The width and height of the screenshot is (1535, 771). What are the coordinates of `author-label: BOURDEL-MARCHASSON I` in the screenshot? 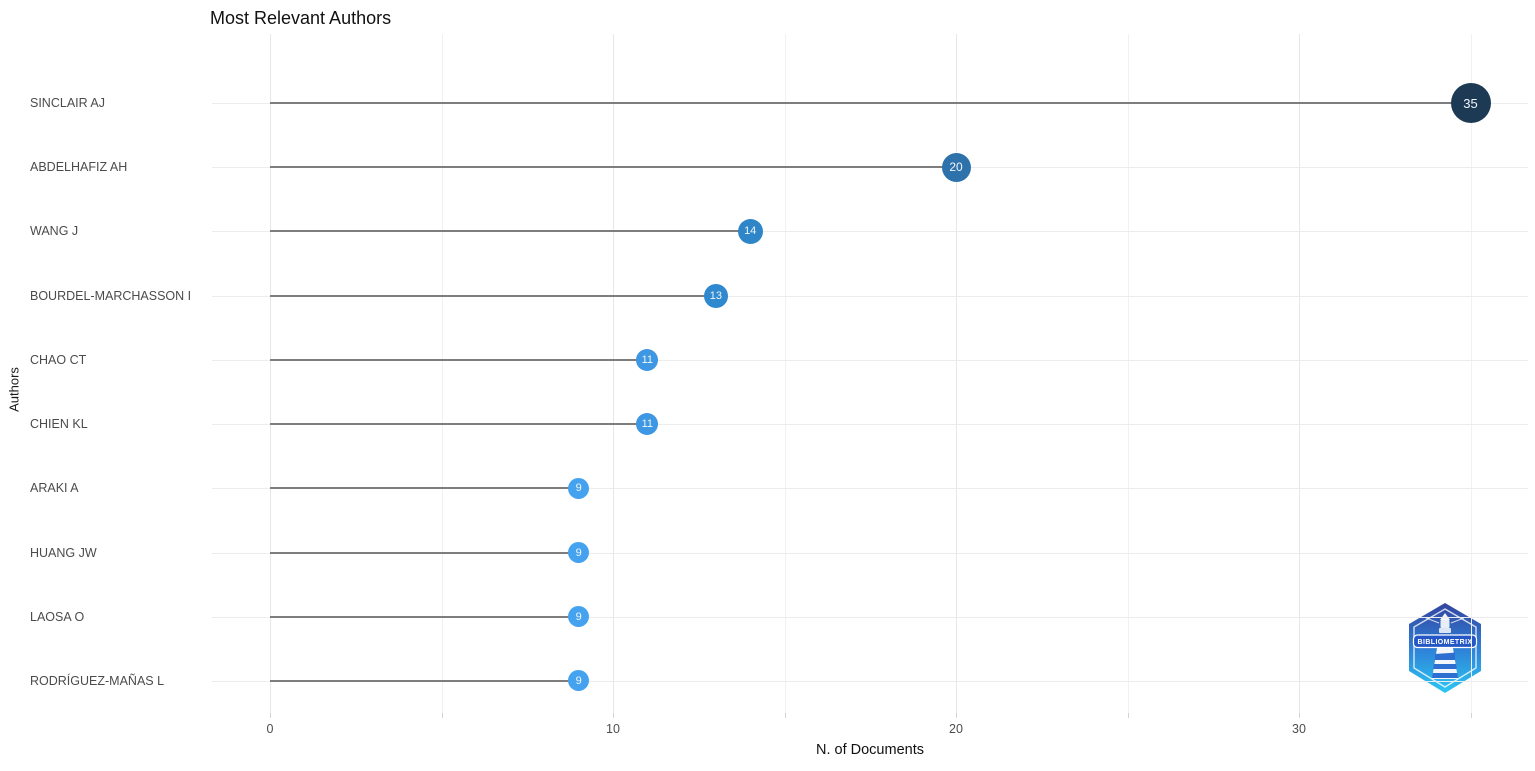 It's located at (111, 295).